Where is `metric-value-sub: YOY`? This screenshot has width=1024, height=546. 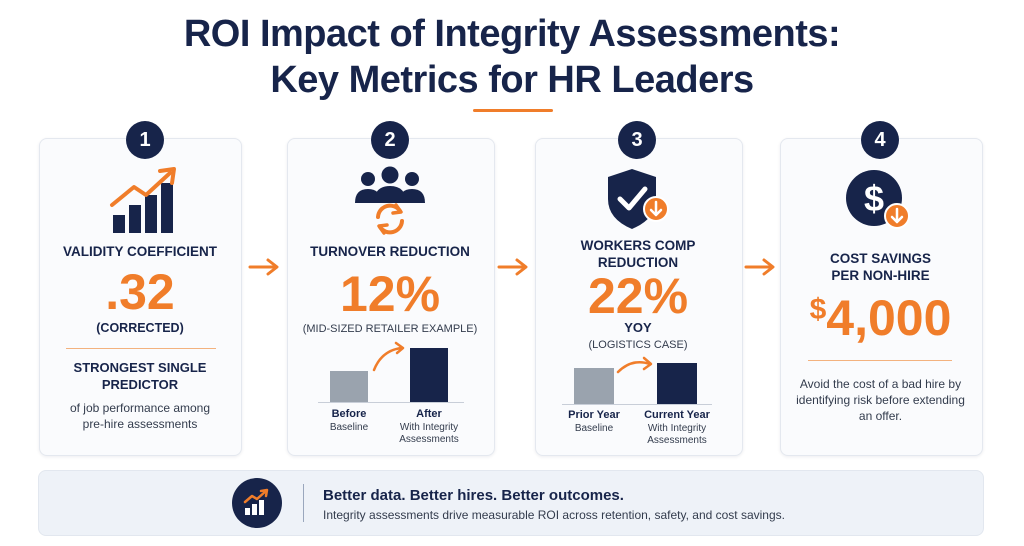 metric-value-sub: YOY is located at coordinates (638, 327).